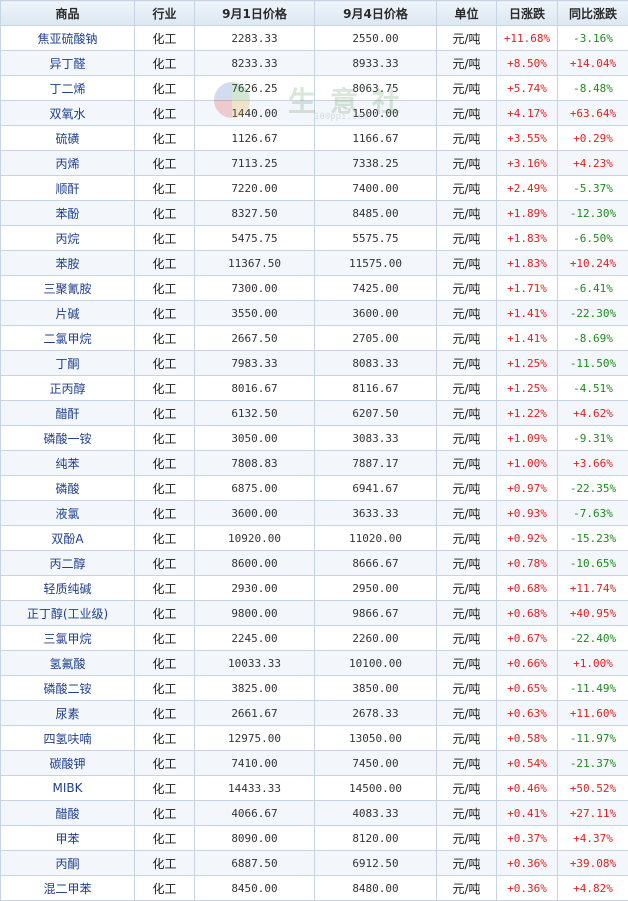 The width and height of the screenshot is (628, 901). What do you see at coordinates (593, 763) in the screenshot?
I see `cell-yoy-change: -21.37%` at bounding box center [593, 763].